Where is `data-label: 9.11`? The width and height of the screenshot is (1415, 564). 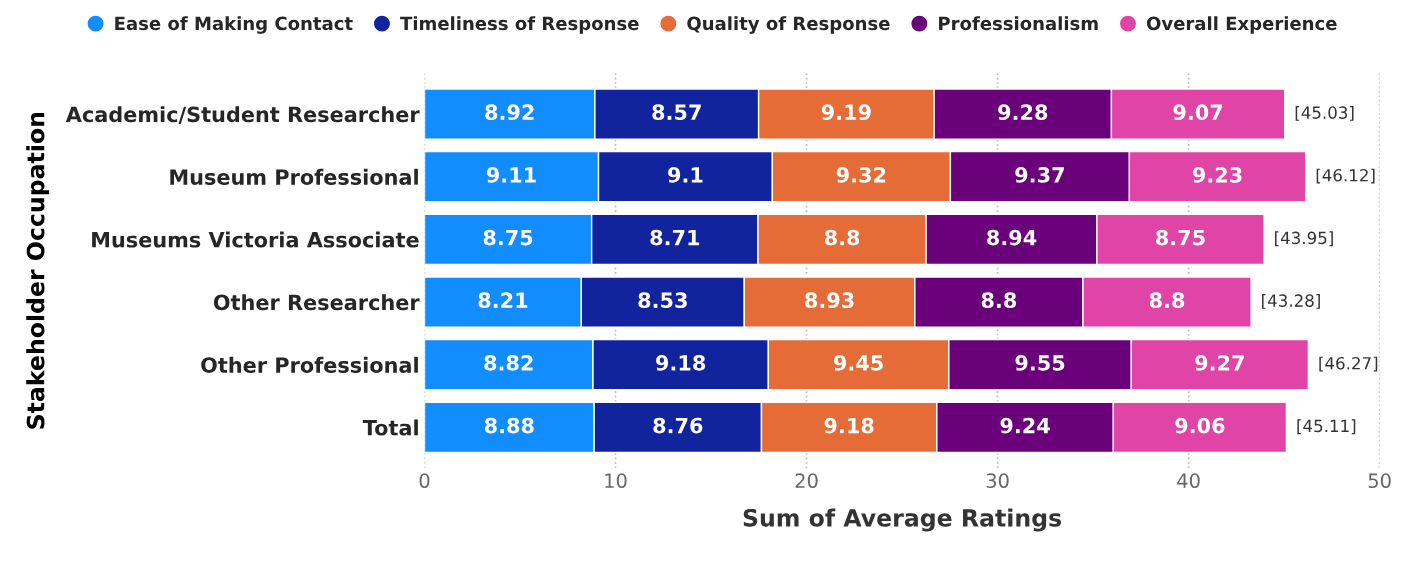 data-label: 9.11 is located at coordinates (511, 175).